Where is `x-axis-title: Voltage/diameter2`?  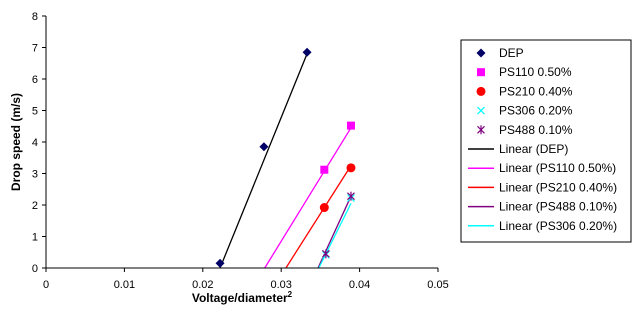 x-axis-title: Voltage/diameter2 is located at coordinates (242, 297).